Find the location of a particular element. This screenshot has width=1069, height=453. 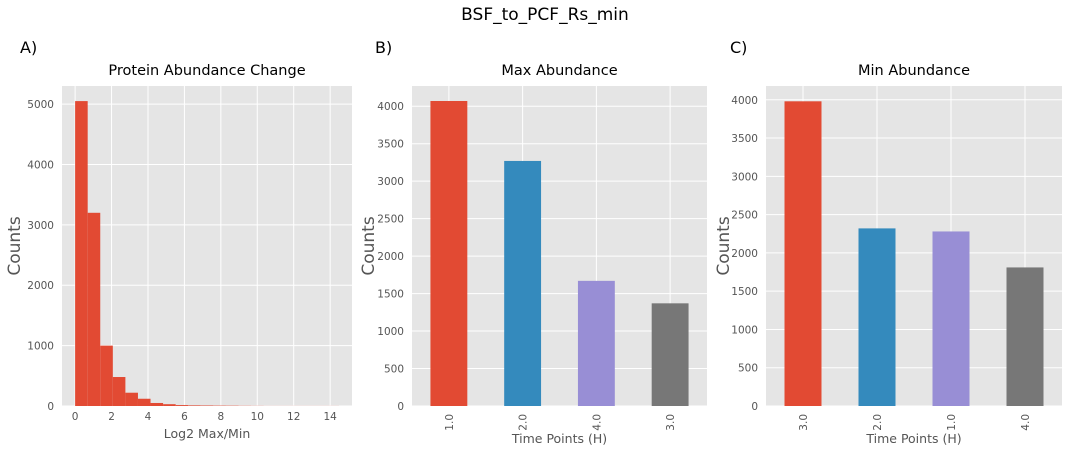

chart-title: Protein Abundance Change is located at coordinates (206, 71).